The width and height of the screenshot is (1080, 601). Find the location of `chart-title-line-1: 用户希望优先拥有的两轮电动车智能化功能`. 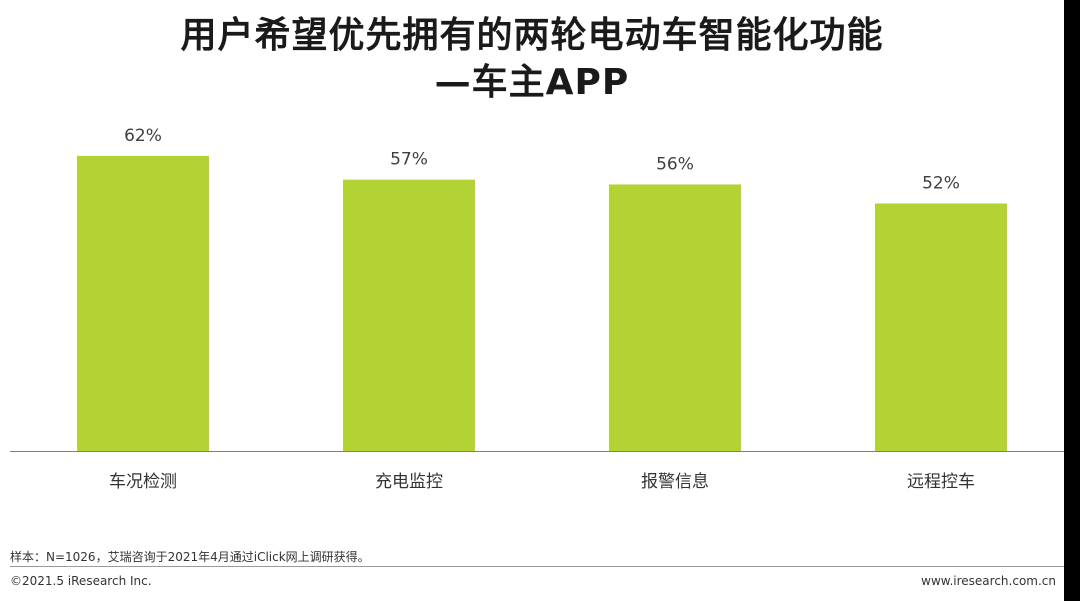

chart-title-line-1: 用户希望优先拥有的两轮电动车智能化功能 is located at coordinates (532, 35).